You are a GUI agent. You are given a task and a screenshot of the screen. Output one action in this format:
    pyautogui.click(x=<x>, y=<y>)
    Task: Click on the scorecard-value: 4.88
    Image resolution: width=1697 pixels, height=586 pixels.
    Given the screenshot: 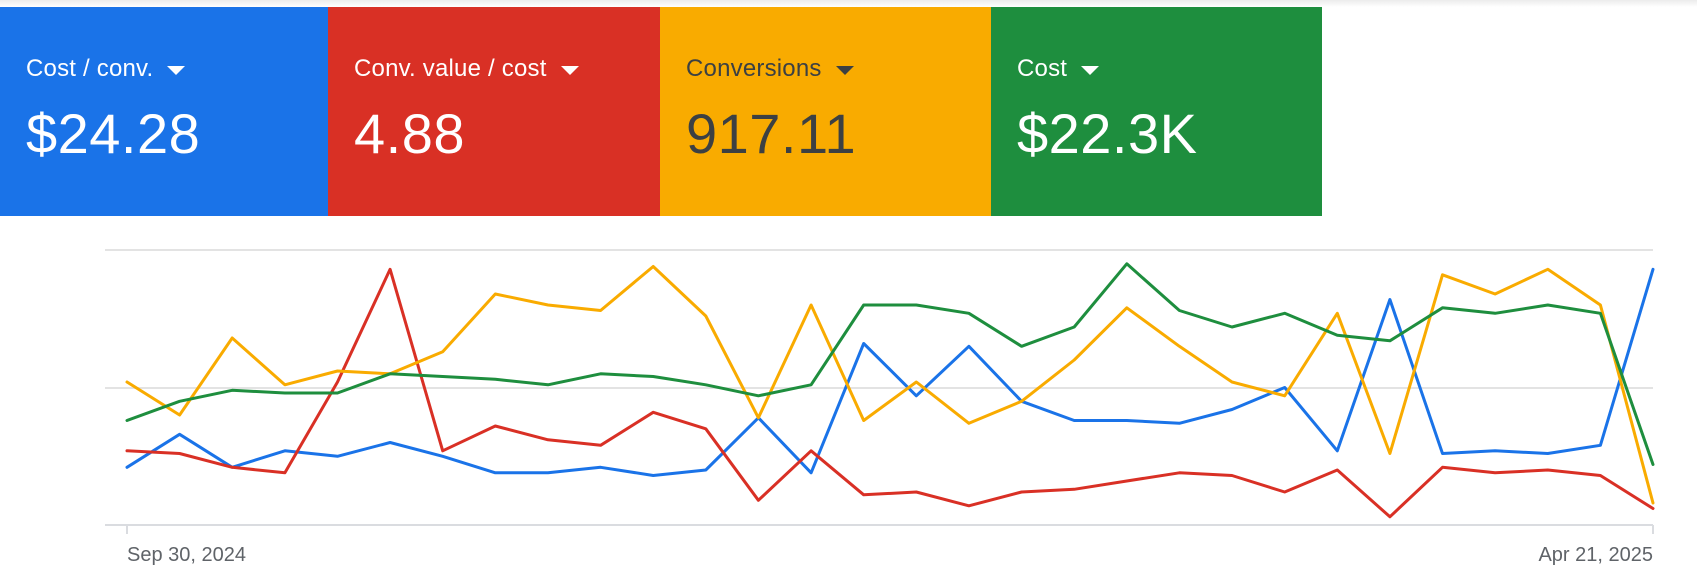 What is the action you would take?
    pyautogui.click(x=409, y=133)
    